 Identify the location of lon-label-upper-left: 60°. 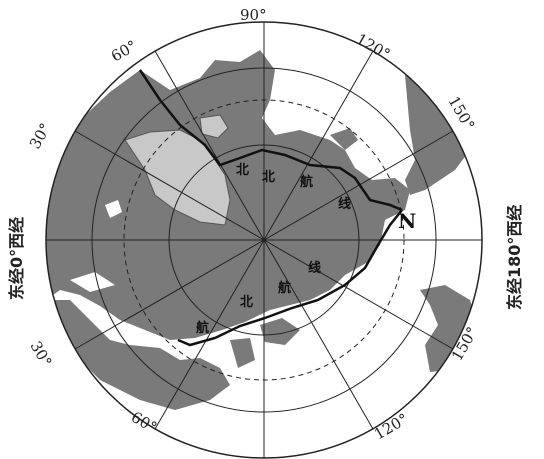
(124, 51).